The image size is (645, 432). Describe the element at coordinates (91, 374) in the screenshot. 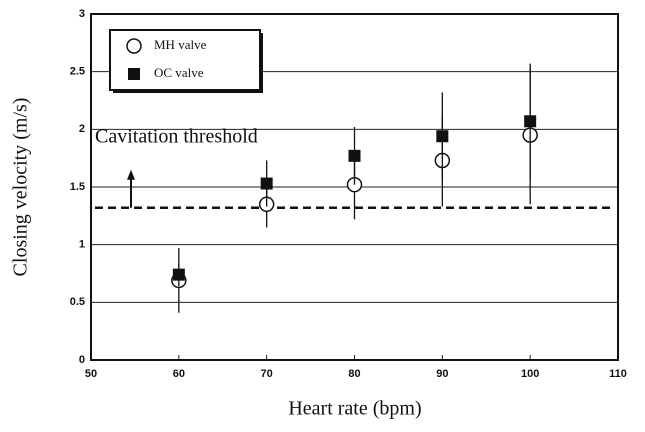

I see `x-tick-label: 50` at that location.